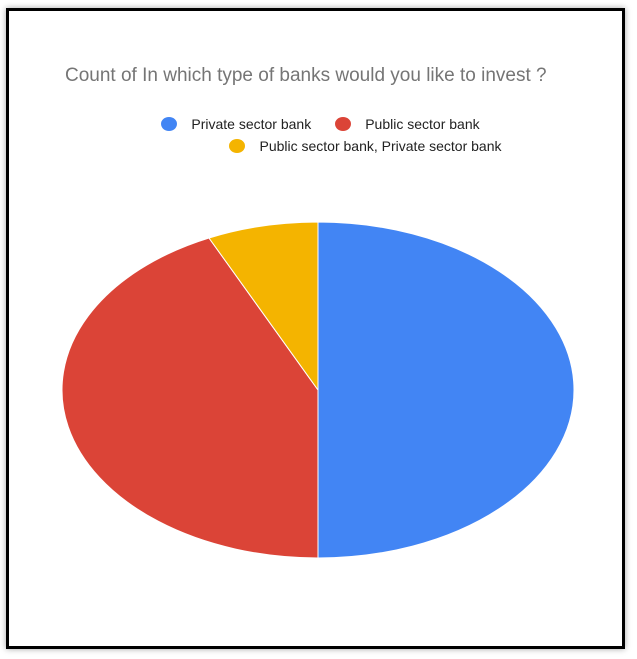  Describe the element at coordinates (263, 306) in the screenshot. I see `pie-slice-both-banks` at that location.